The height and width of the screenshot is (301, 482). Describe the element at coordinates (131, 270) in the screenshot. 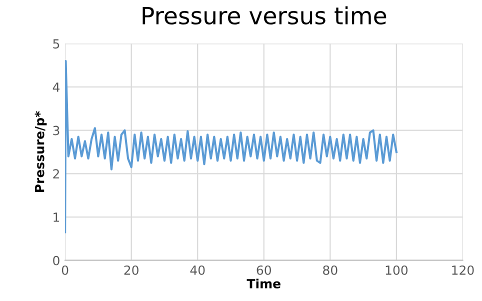

I see `x-tick-label: 20` at that location.